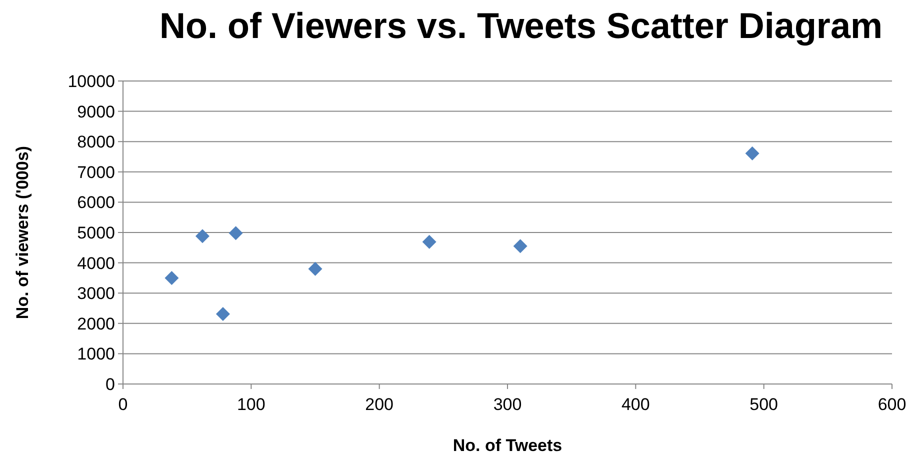  Describe the element at coordinates (91, 81) in the screenshot. I see `y-tick-label: 10000` at that location.